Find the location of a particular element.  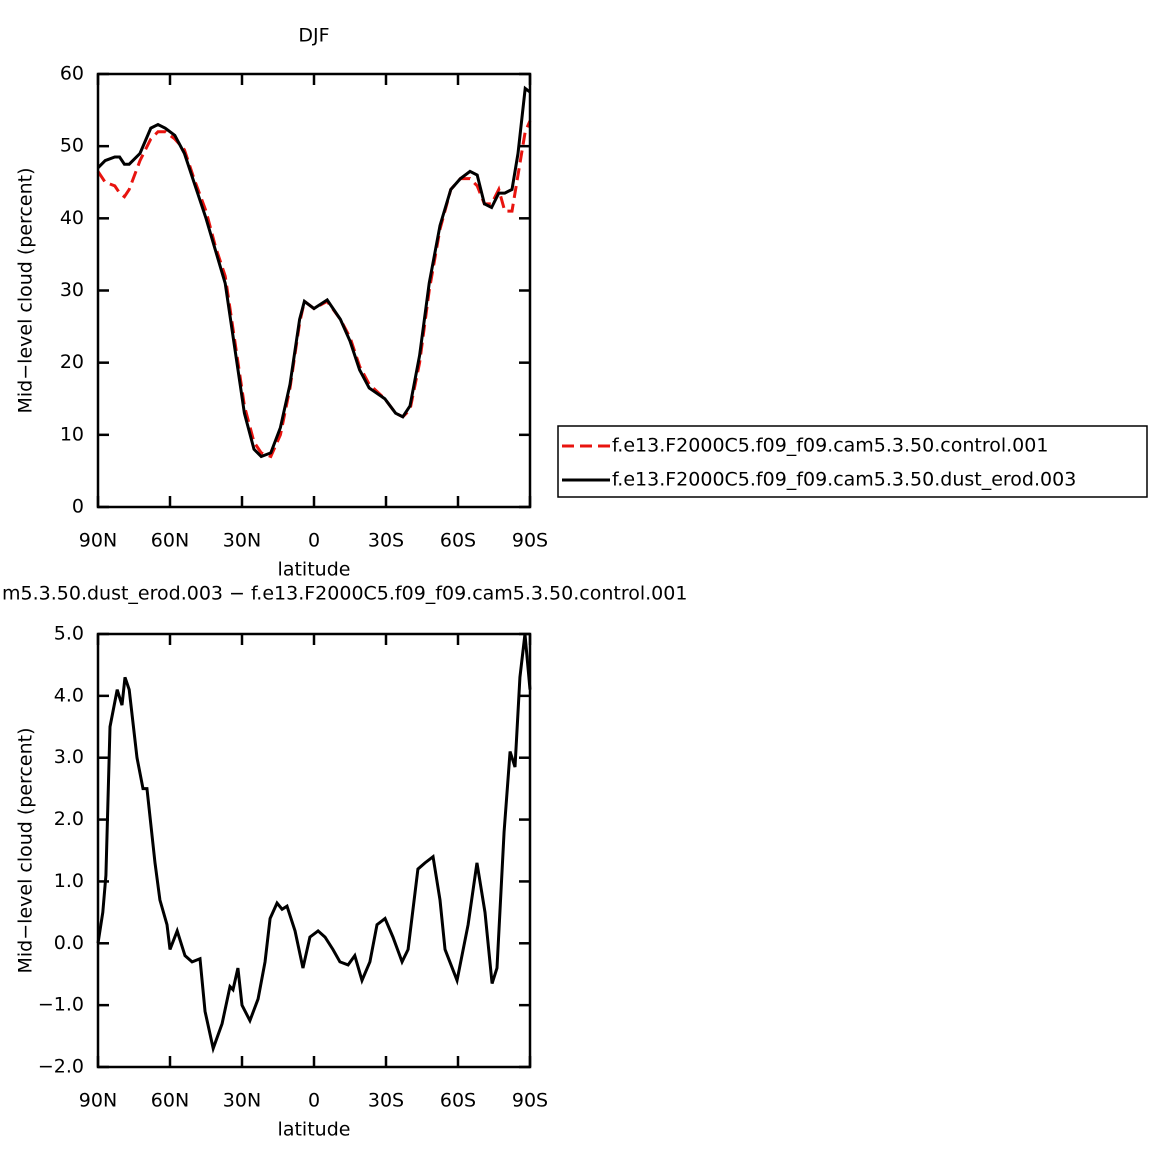

y-tick-label: 10 is located at coordinates (72, 434).